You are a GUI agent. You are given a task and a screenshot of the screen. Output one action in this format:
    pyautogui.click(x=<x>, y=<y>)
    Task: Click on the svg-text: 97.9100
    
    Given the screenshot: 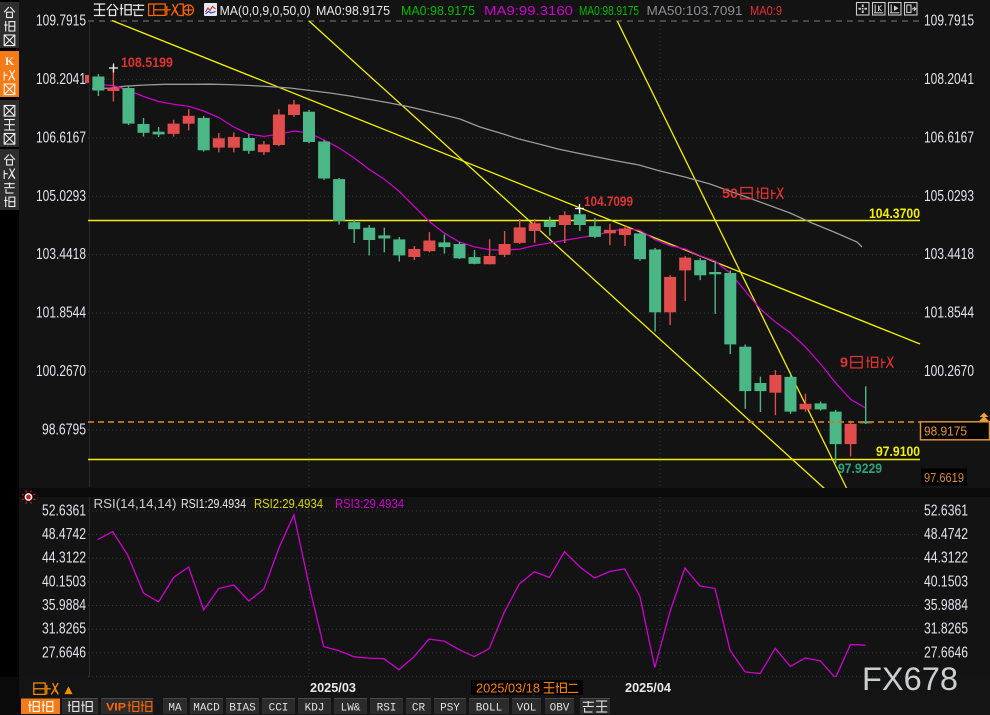 What is the action you would take?
    pyautogui.click(x=898, y=451)
    